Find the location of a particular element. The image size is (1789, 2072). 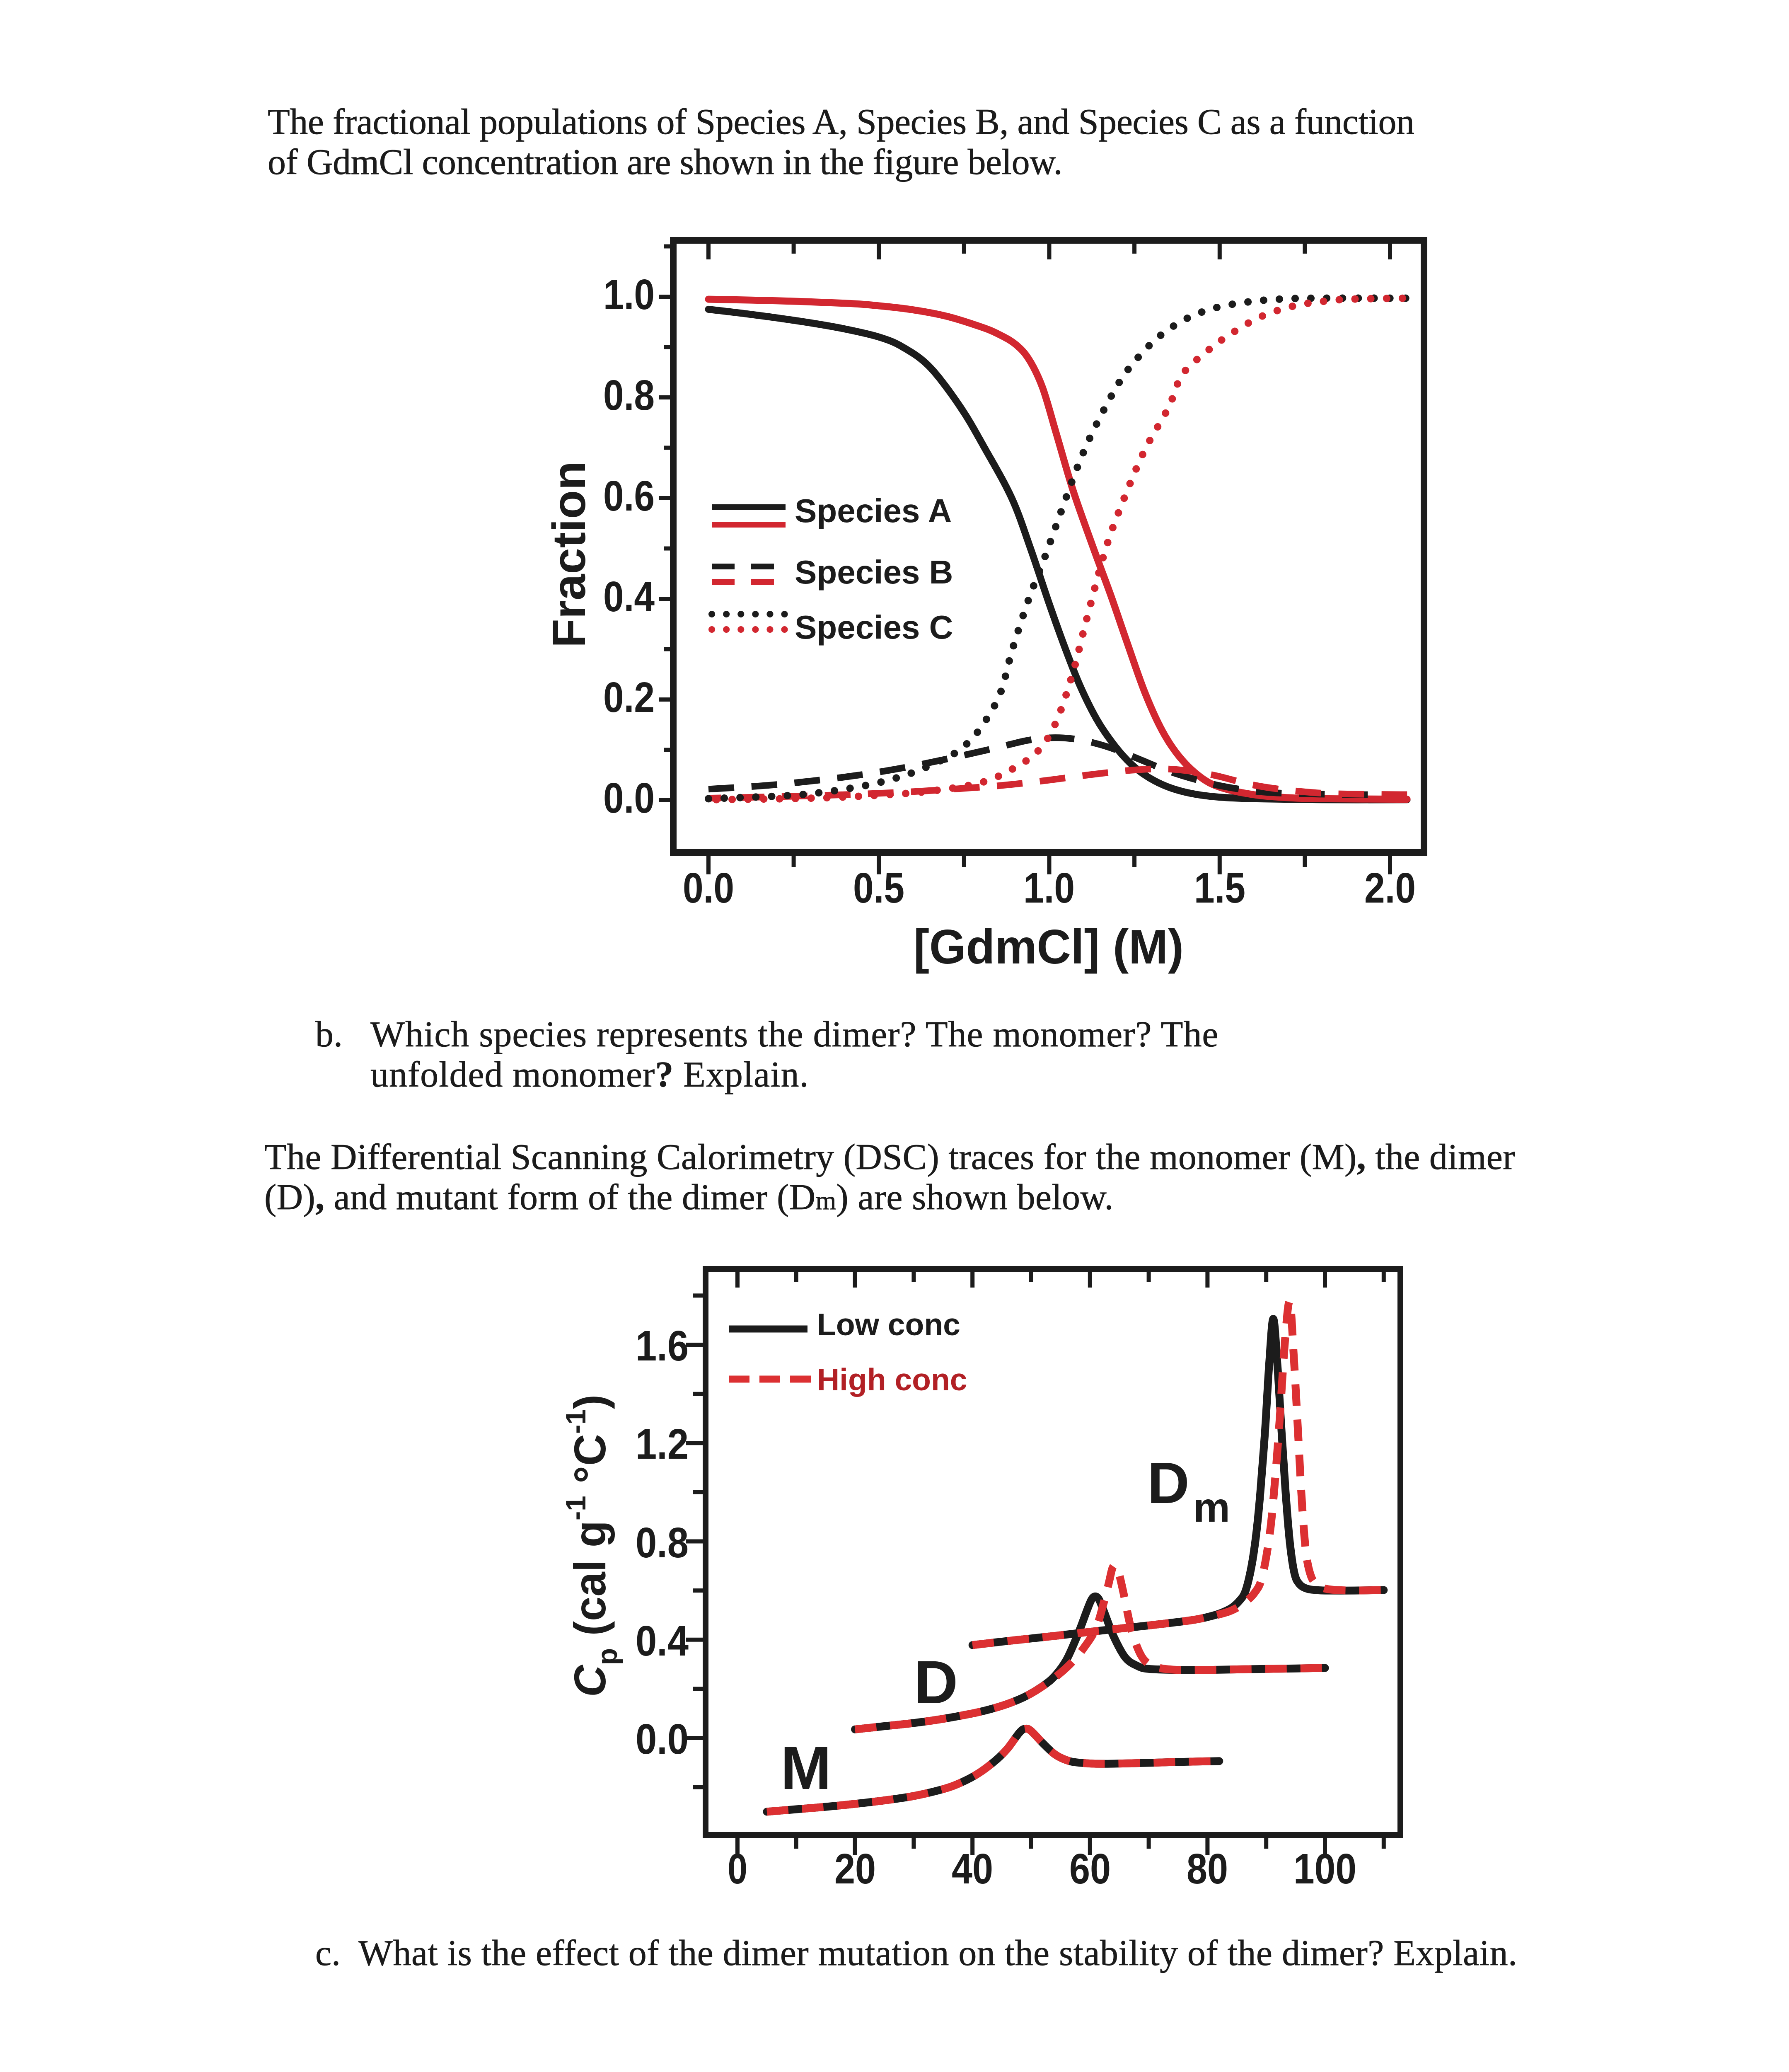

svg-text: 0.2 is located at coordinates (629, 697).